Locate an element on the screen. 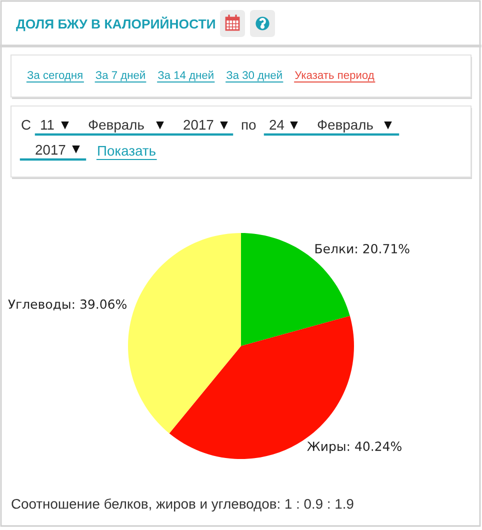  slice-label: Жиры: 40.24% is located at coordinates (354, 448).